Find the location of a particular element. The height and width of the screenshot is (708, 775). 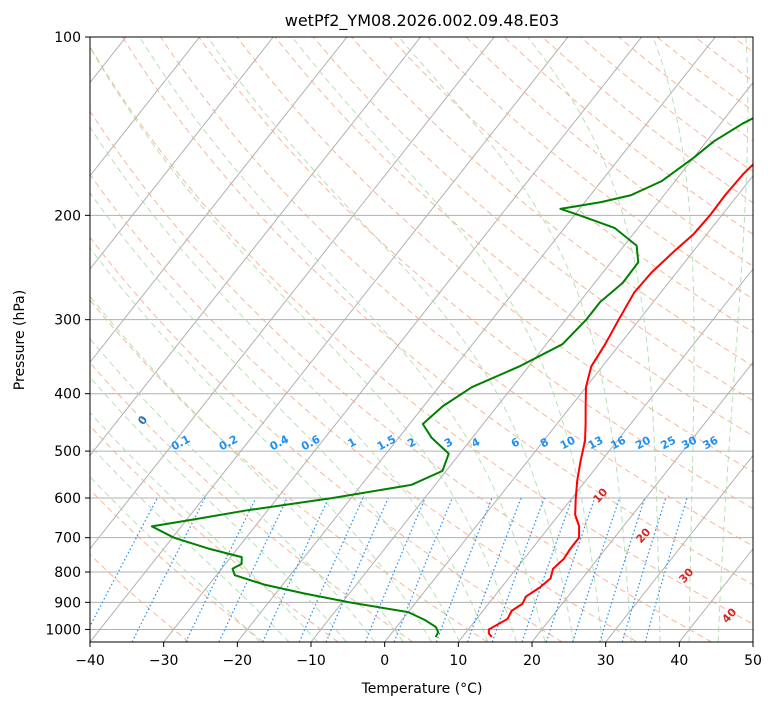

y-tick-label: 700 is located at coordinates (67, 539).